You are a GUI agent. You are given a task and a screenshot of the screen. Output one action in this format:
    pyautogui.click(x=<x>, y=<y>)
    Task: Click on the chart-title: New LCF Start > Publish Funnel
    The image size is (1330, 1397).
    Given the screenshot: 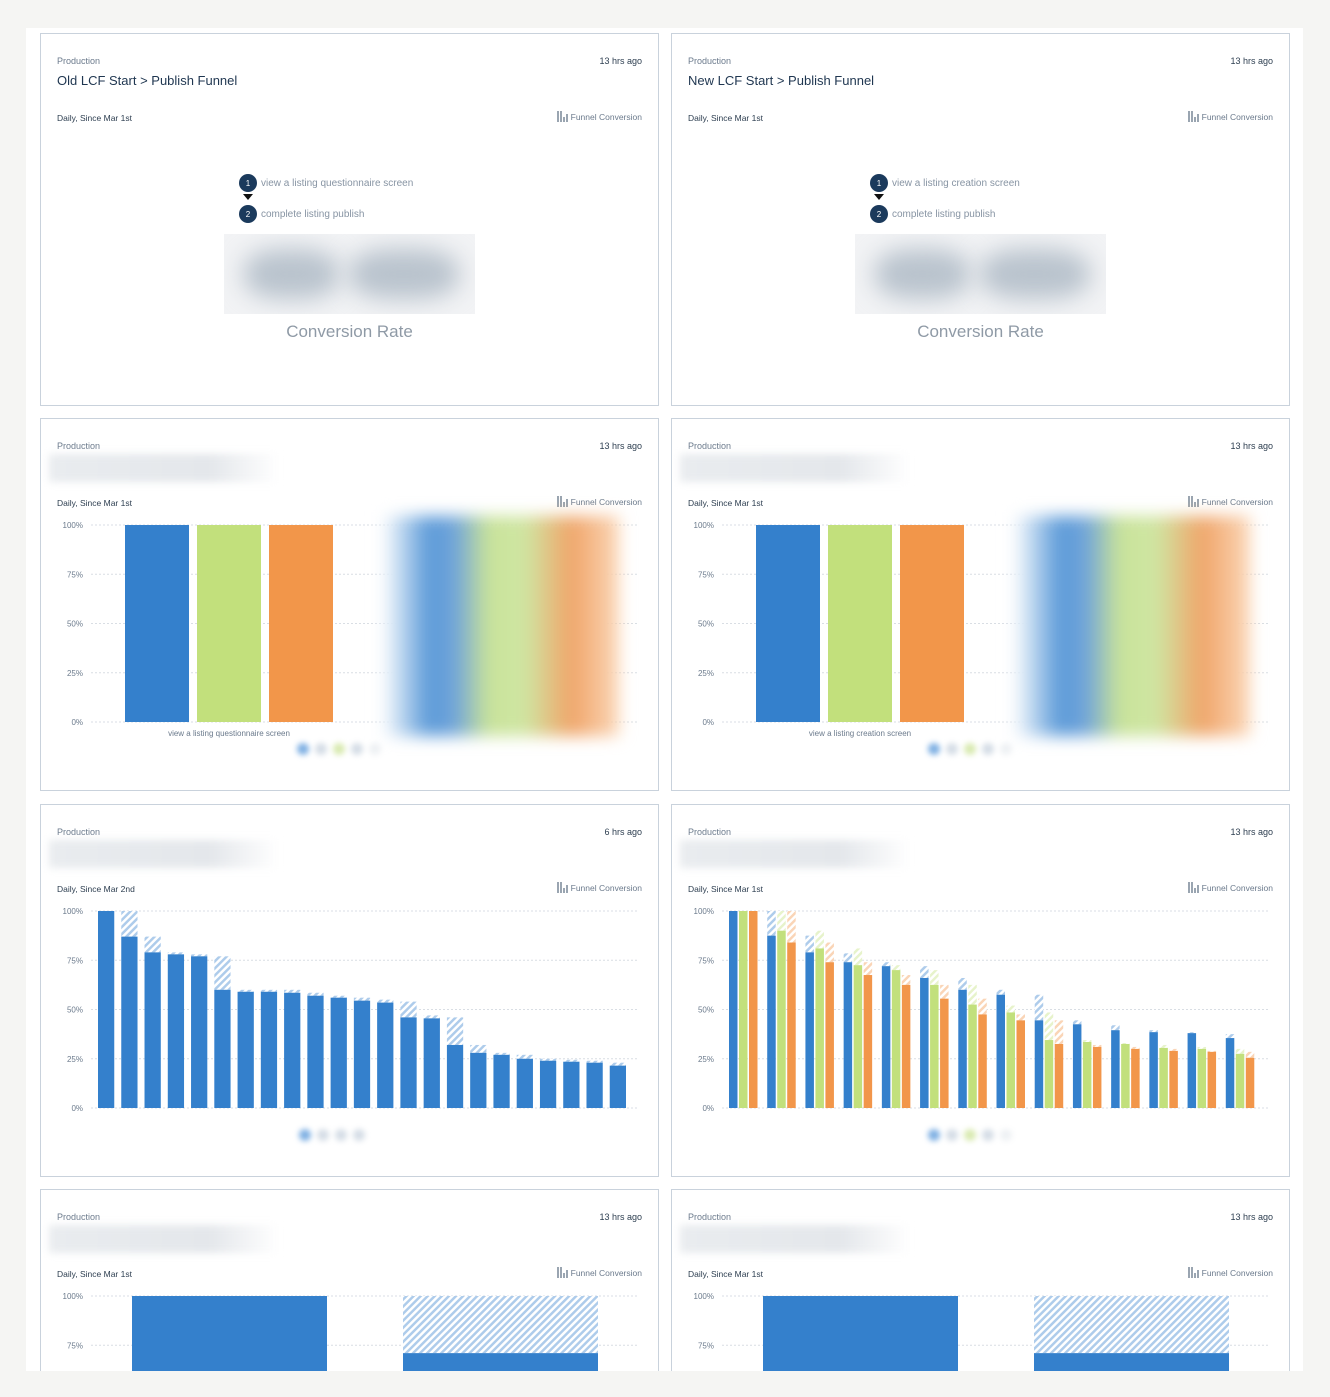 What is the action you would take?
    pyautogui.click(x=781, y=80)
    